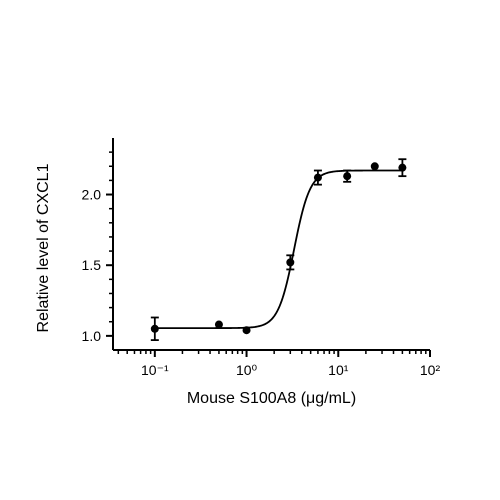  I want to click on x-tick-label: 10¹, so click(338, 370).